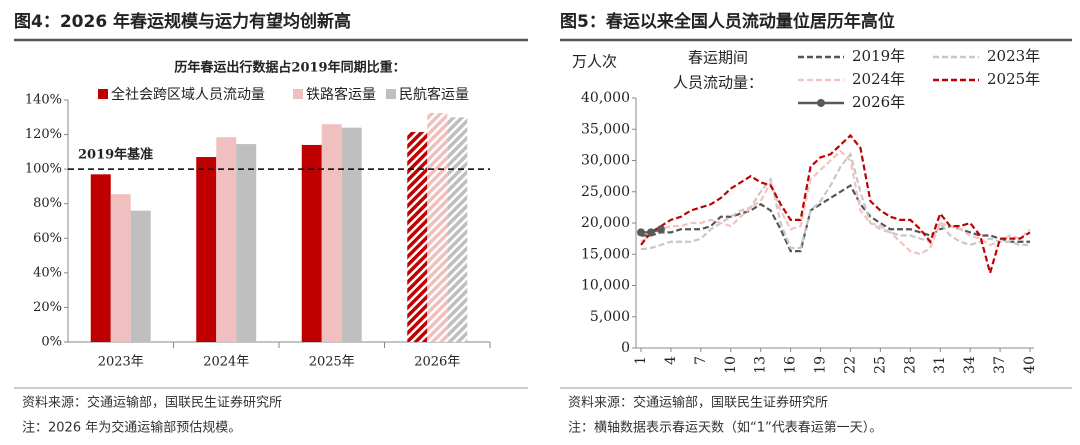  I want to click on x-tick-label: 25, so click(880, 365).